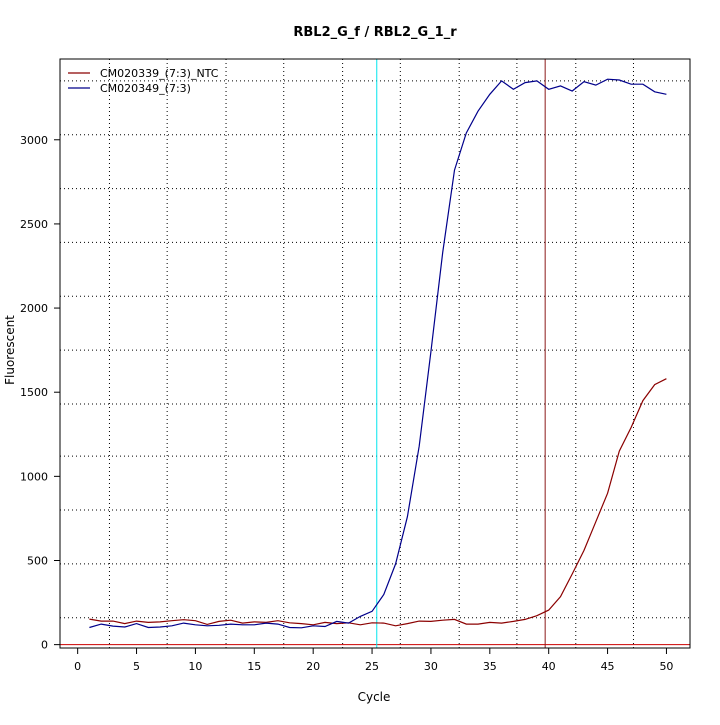 This screenshot has height=725, width=720. Describe the element at coordinates (34, 140) in the screenshot. I see `y-tick-label: 3000` at that location.